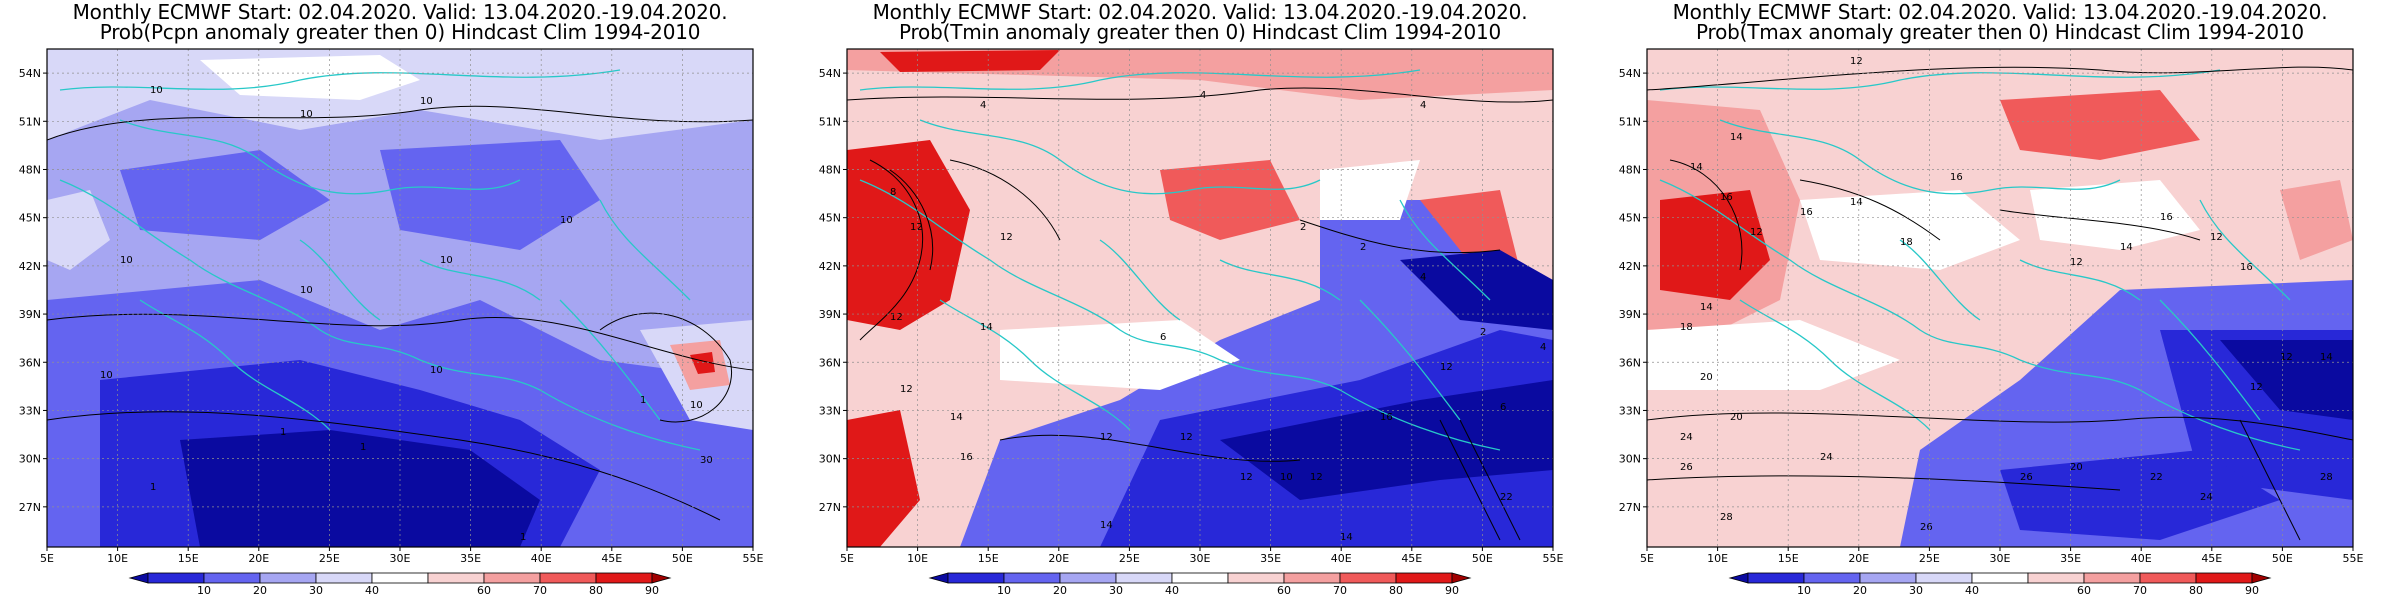  Describe the element at coordinates (541, 558) in the screenshot. I see `lon-label: 40E` at that location.